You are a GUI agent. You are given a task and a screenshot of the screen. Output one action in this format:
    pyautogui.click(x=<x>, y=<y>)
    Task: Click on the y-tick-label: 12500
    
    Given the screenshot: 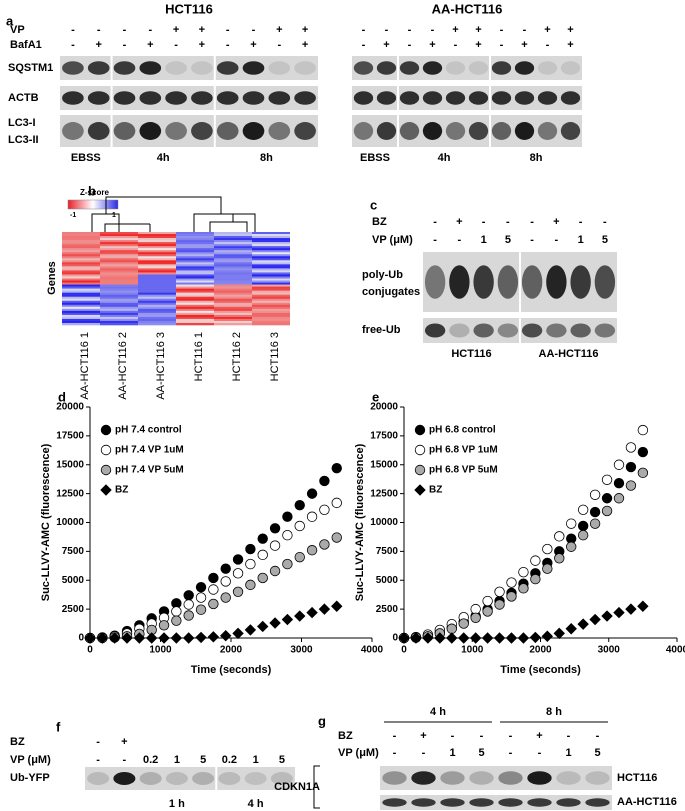 What is the action you would take?
    pyautogui.click(x=384, y=493)
    